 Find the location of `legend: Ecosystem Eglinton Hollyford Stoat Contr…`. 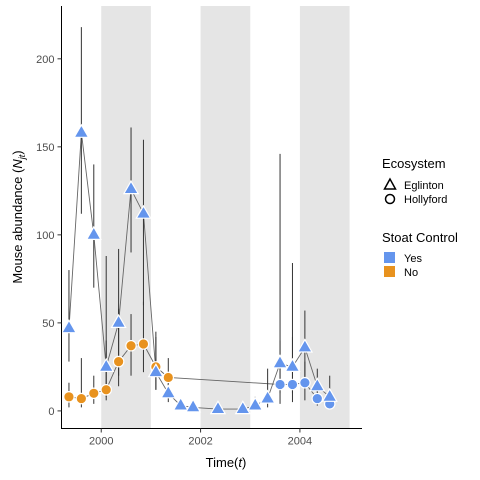

legend: Ecosystem Eglinton Hollyford Stoat Contr… is located at coordinates (420, 217).